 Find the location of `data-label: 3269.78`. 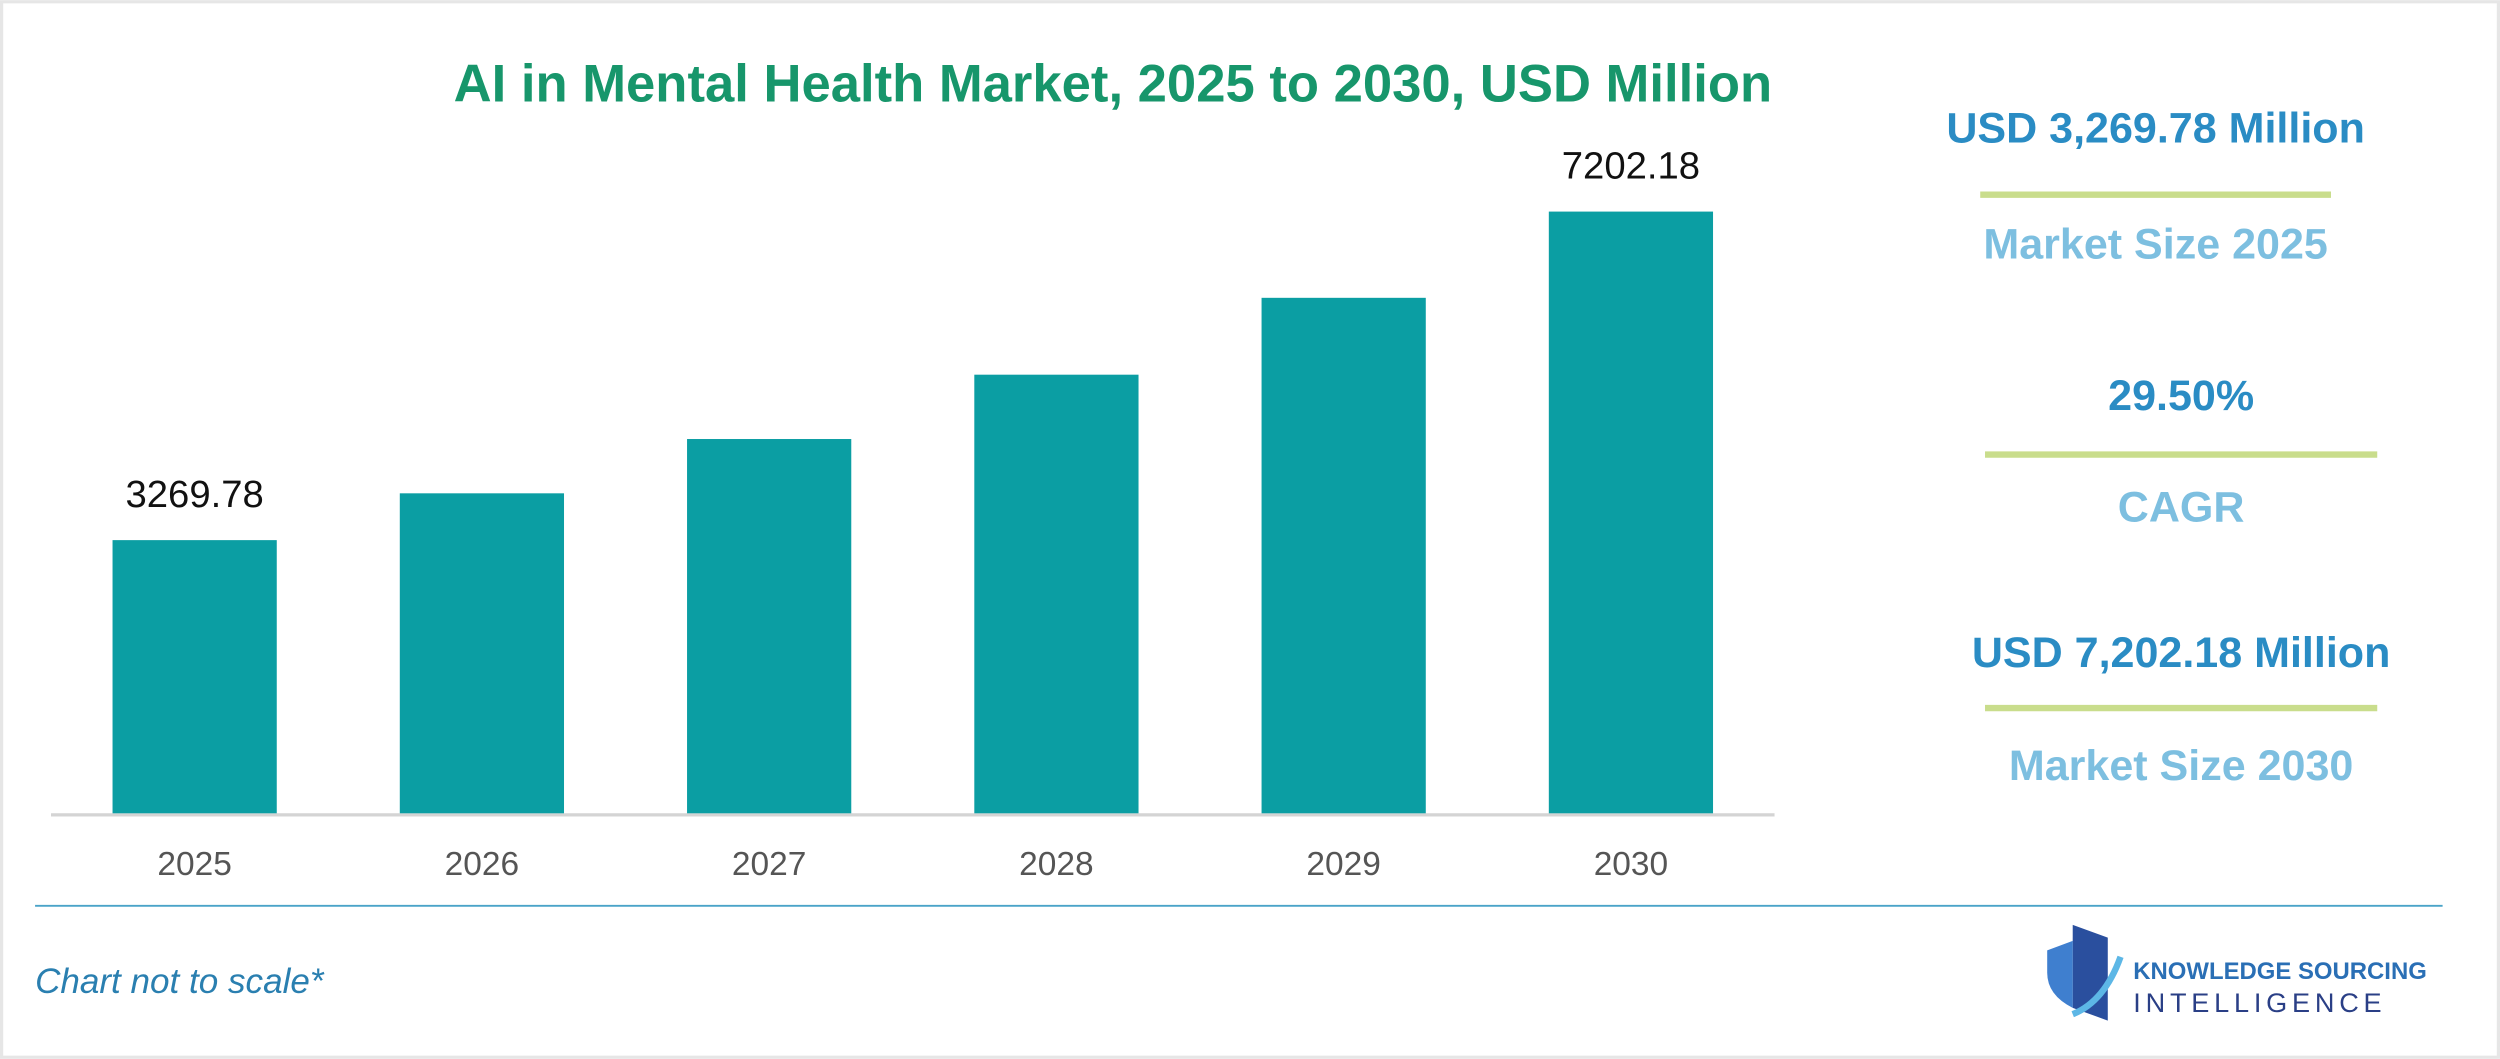

data-label: 3269.78 is located at coordinates (195, 494).